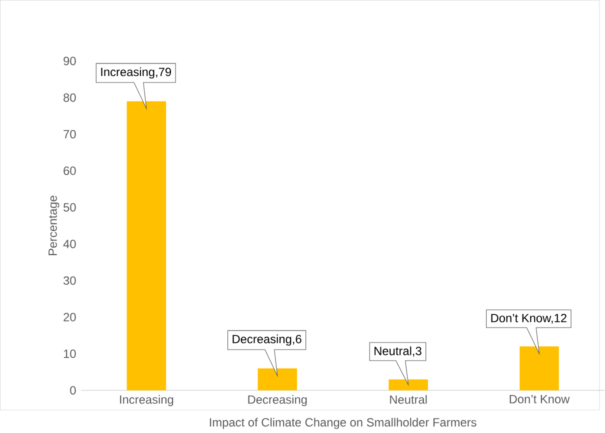 This screenshot has height=433, width=605. I want to click on data-label: Decreasing,6, so click(267, 340).